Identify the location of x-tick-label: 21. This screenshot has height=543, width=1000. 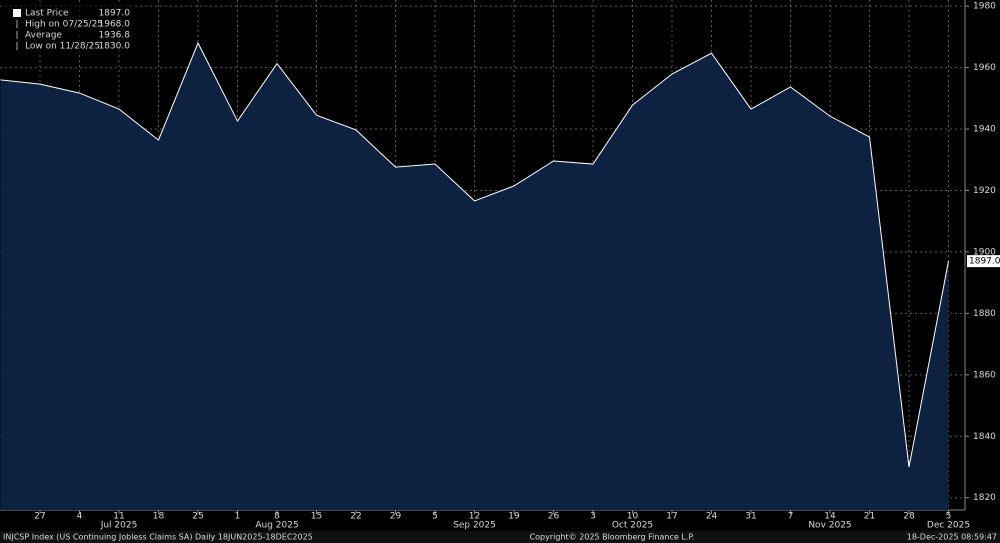
(869, 517).